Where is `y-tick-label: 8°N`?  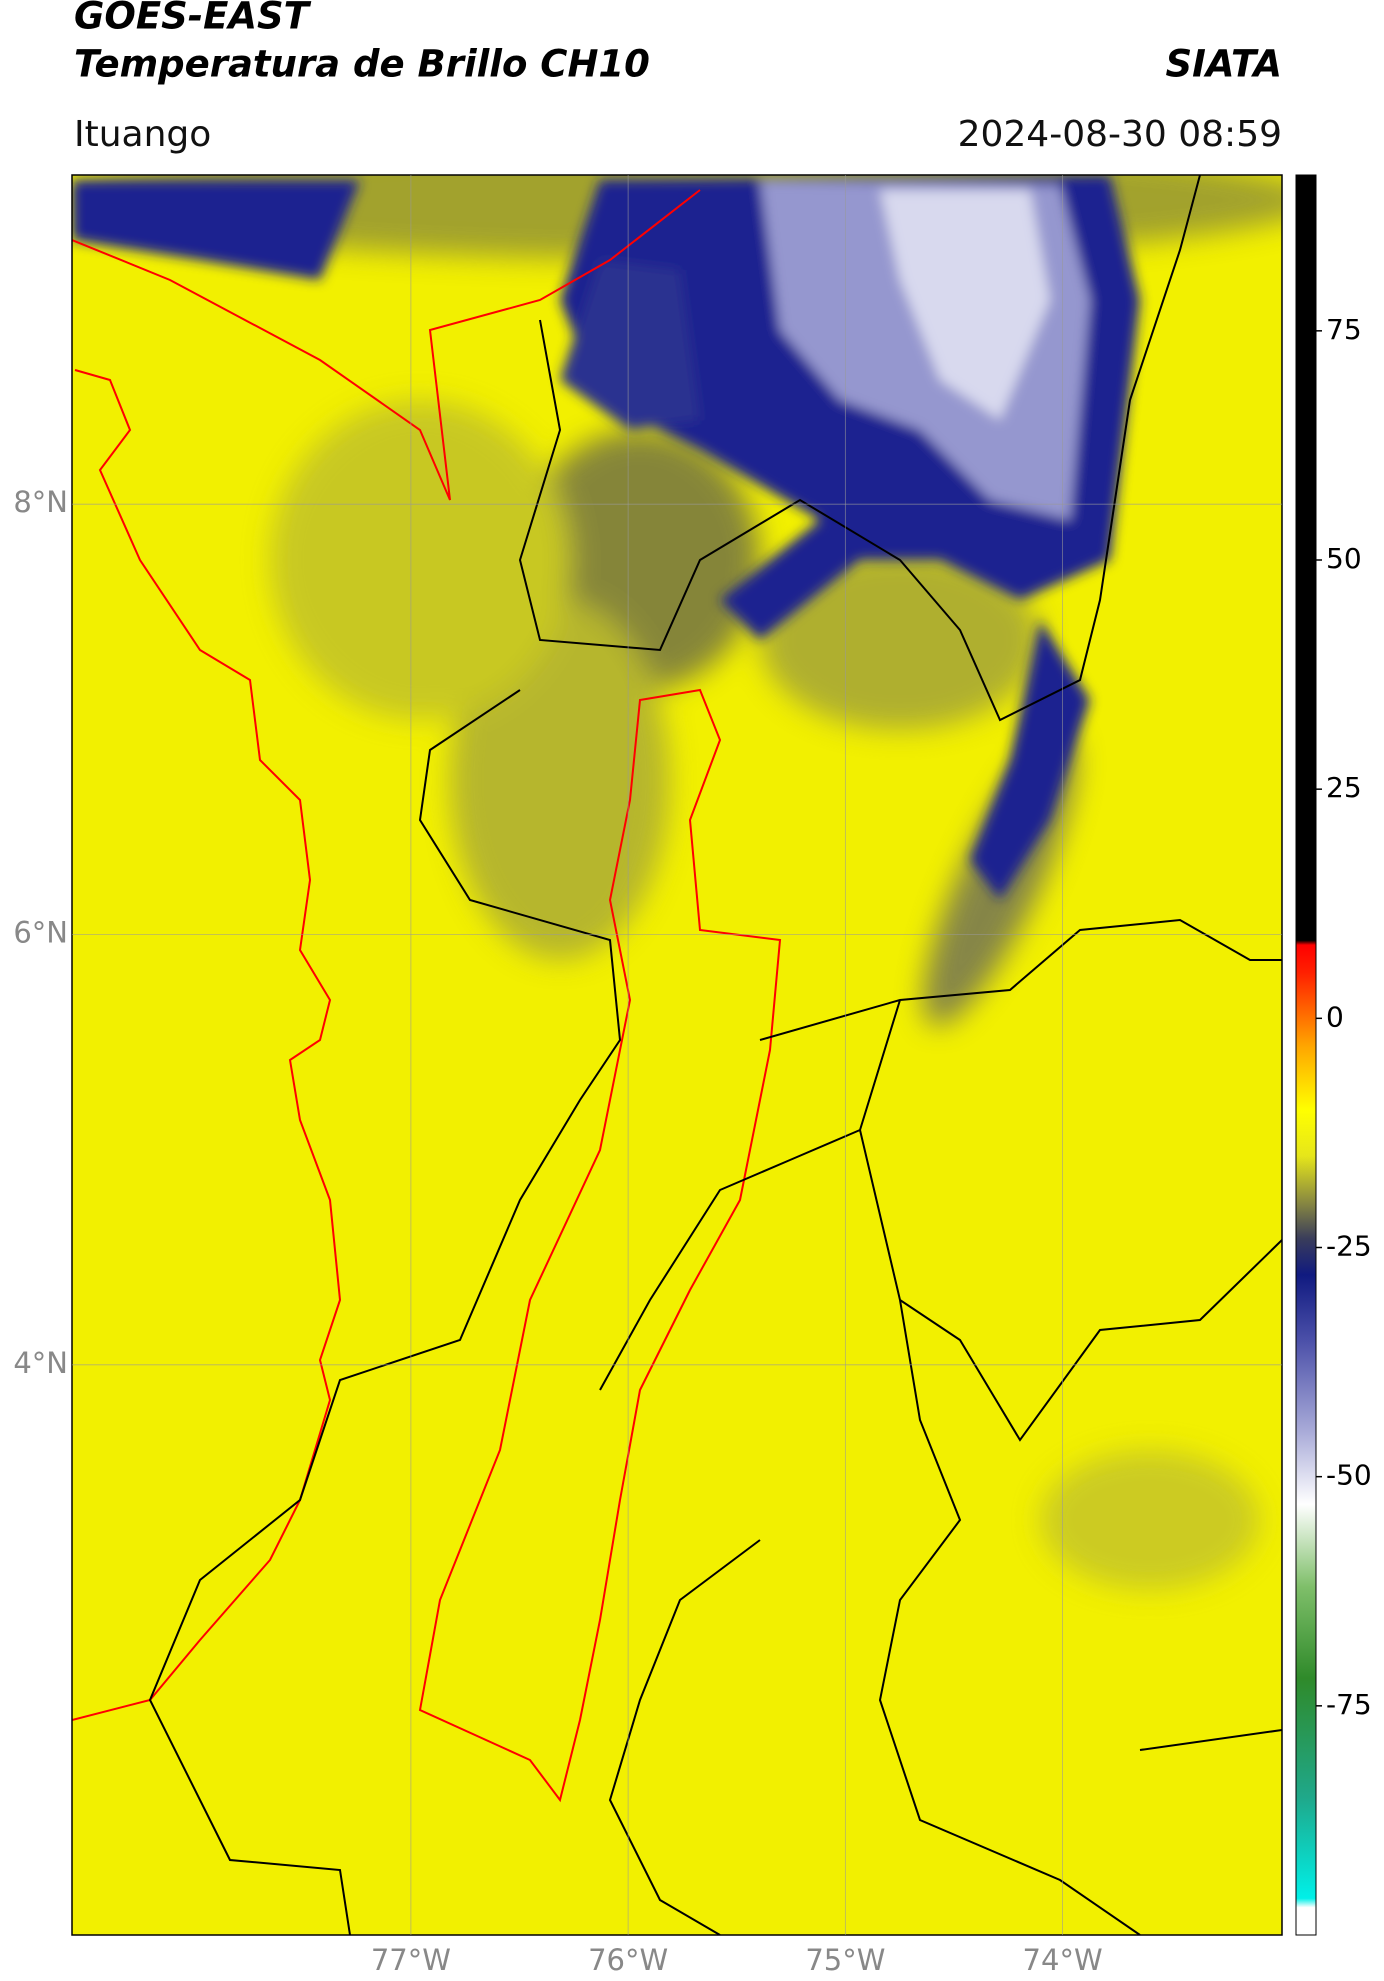 y-tick-label: 8°N is located at coordinates (40, 502).